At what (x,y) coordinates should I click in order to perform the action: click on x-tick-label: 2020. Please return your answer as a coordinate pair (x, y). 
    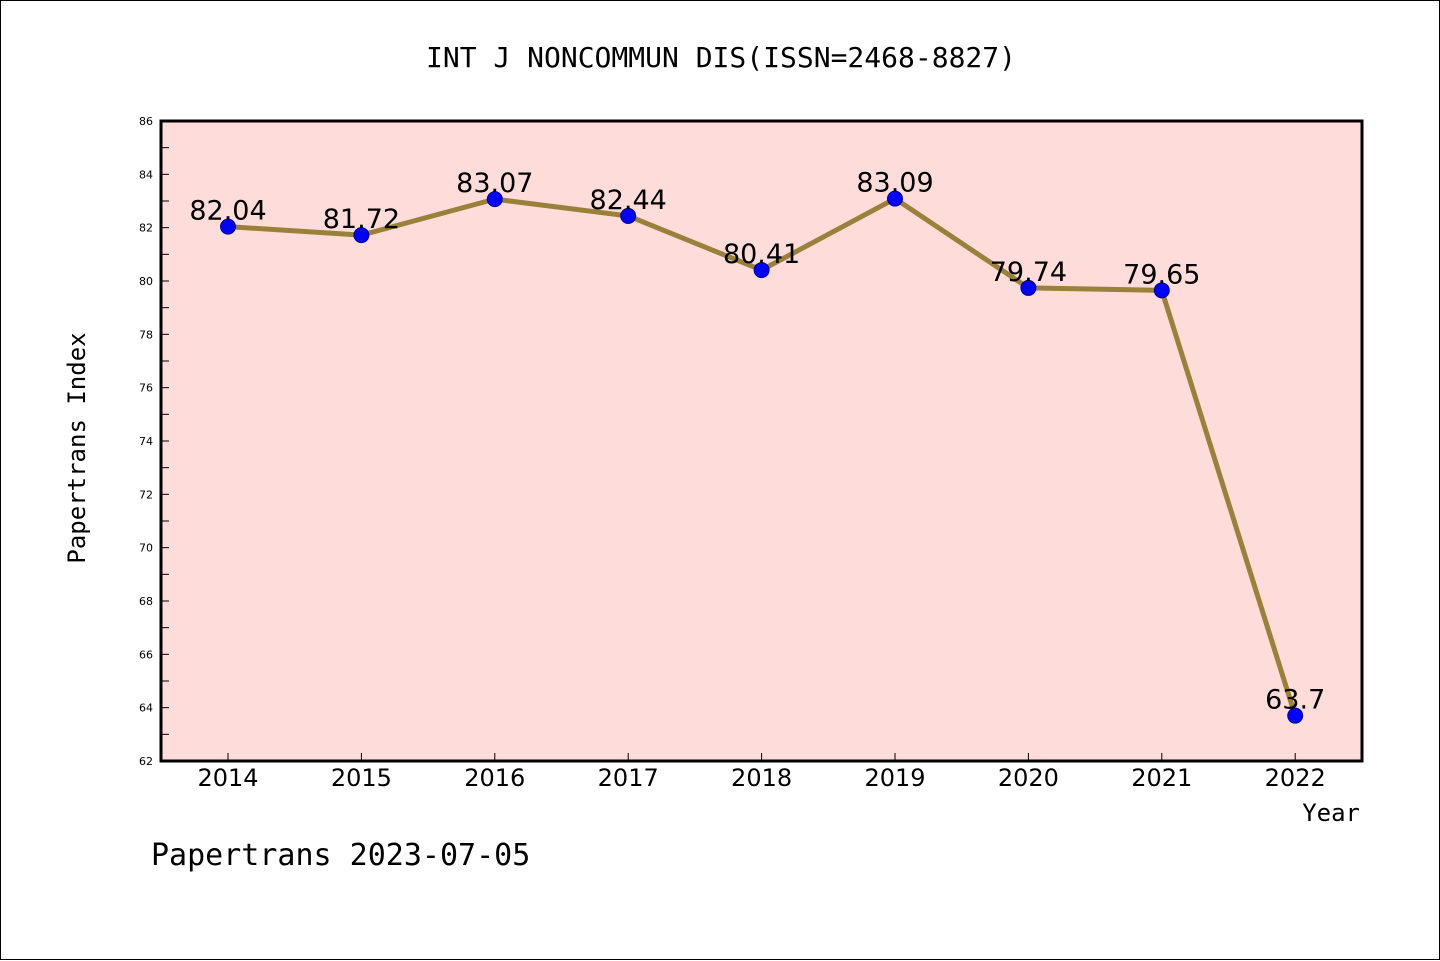
    Looking at the image, I should click on (1028, 778).